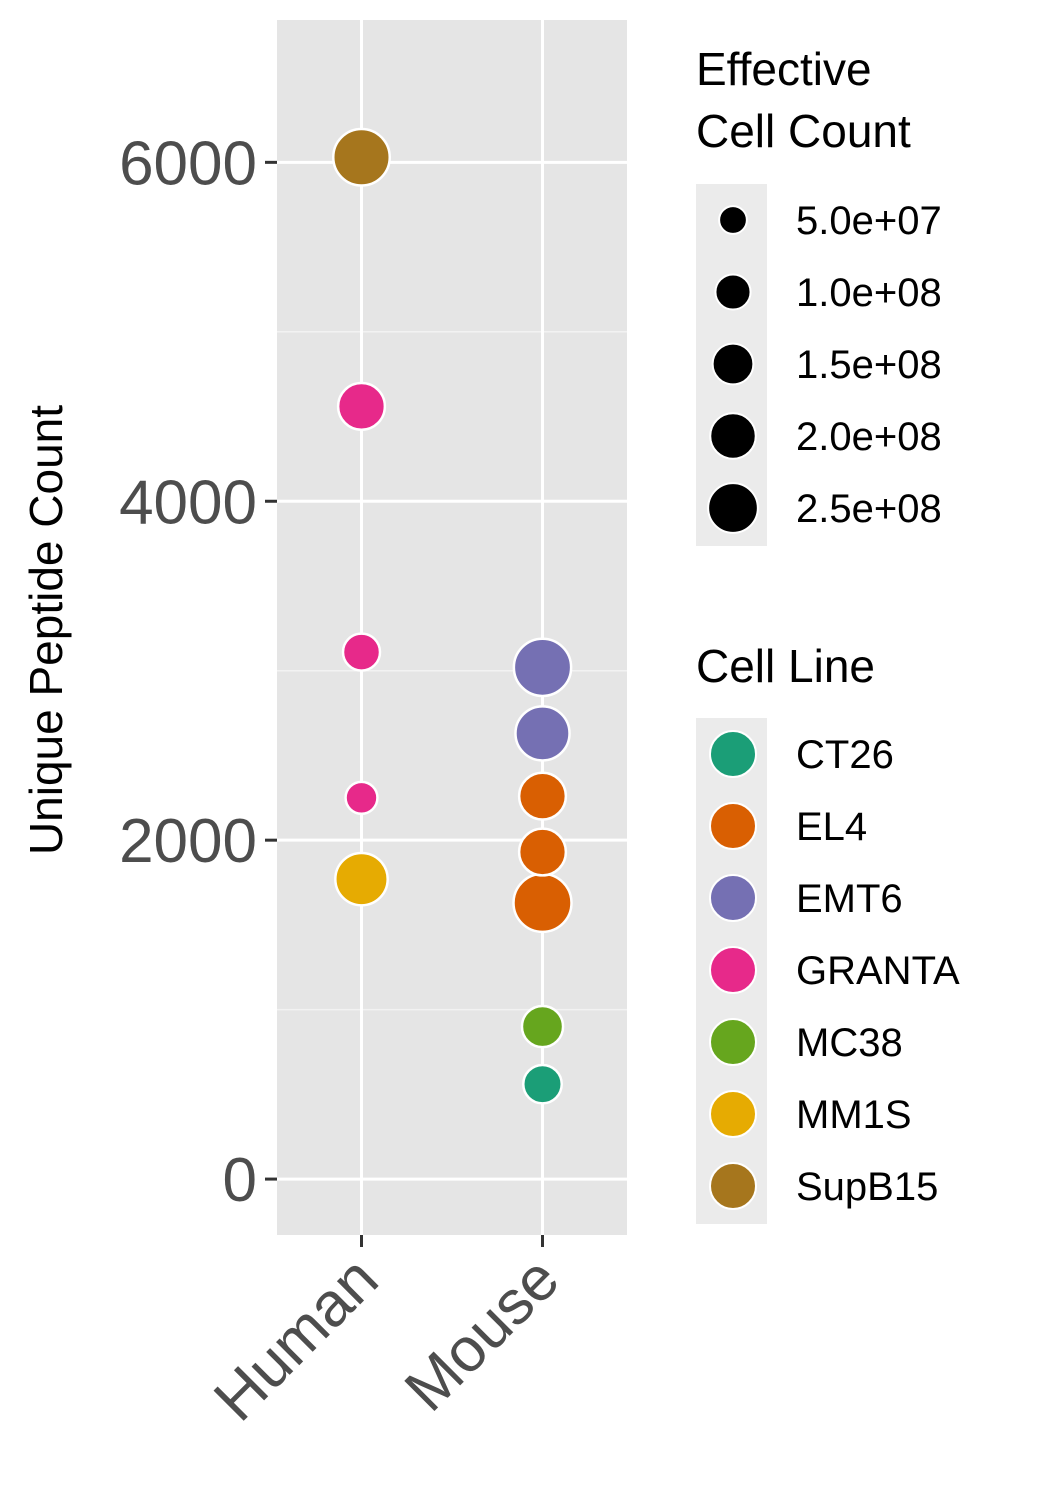 Image resolution: width=1050 pixels, height=1500 pixels. What do you see at coordinates (869, 509) in the screenshot?
I see `size-legend-label: 2.5e+08` at bounding box center [869, 509].